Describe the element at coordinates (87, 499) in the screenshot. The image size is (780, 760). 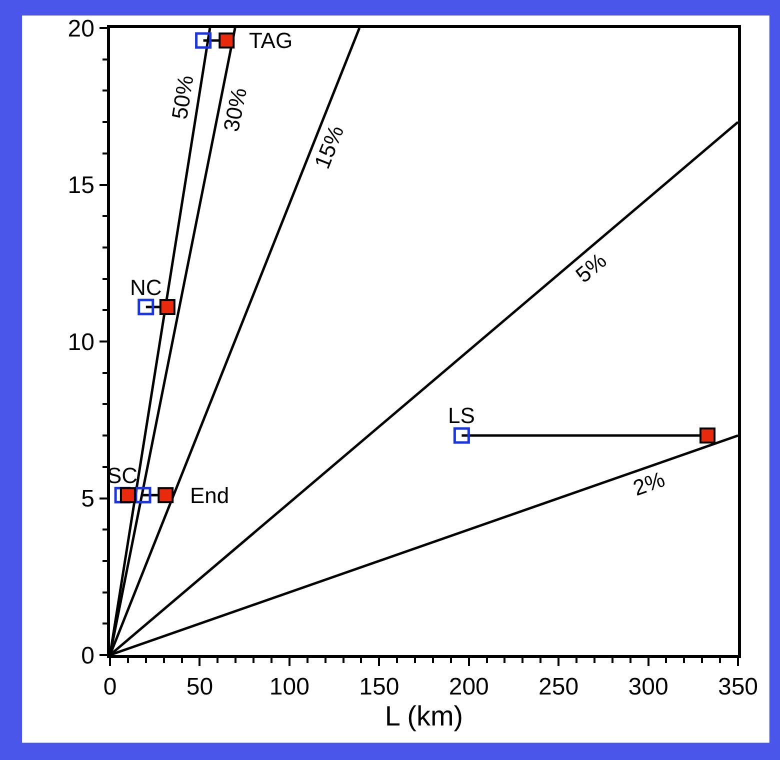
I see `y-tick-label: 5` at that location.